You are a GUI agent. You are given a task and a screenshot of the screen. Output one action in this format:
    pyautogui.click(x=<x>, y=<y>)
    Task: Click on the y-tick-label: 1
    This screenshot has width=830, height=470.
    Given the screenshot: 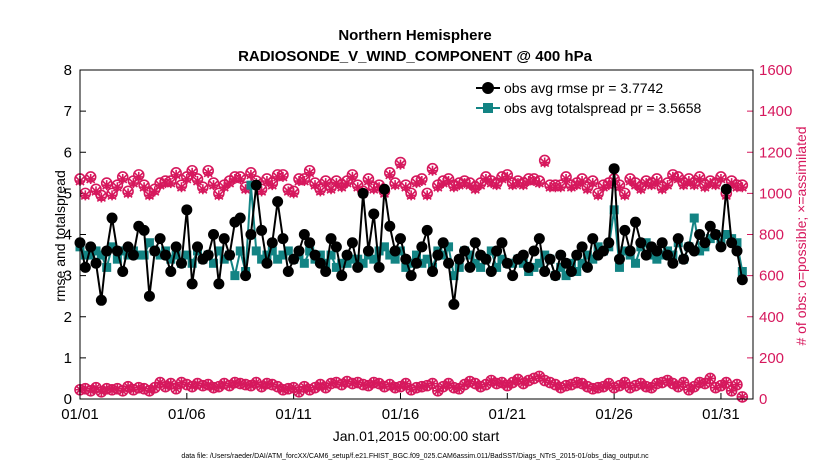 What is the action you would take?
    pyautogui.click(x=68, y=358)
    